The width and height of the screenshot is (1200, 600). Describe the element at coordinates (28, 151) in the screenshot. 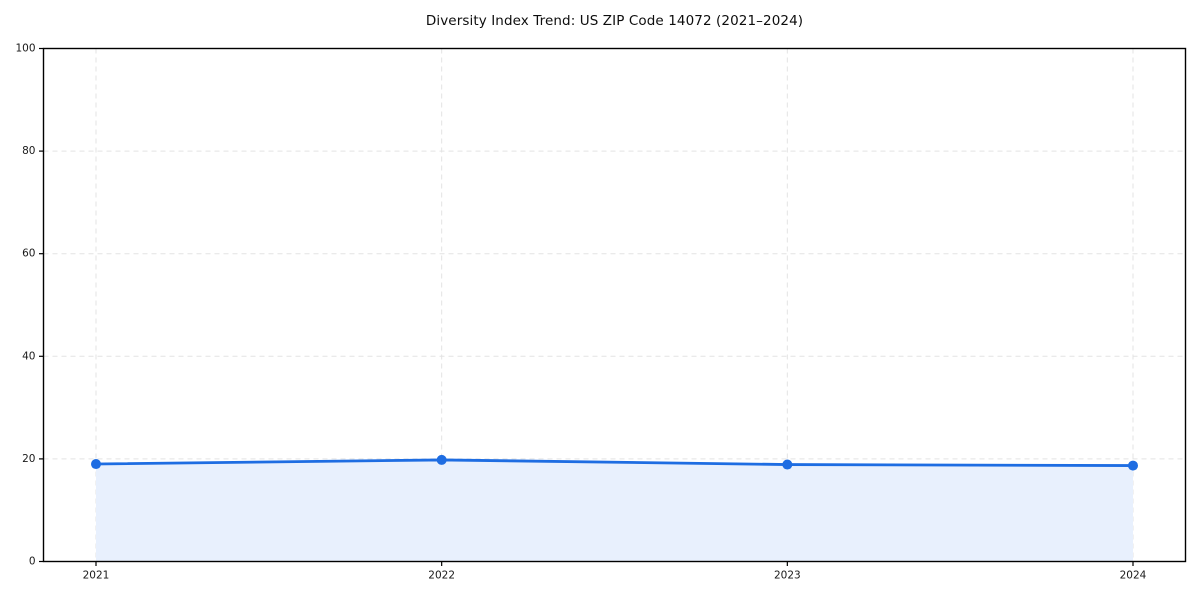

I see `y-tick-label: 80` at that location.